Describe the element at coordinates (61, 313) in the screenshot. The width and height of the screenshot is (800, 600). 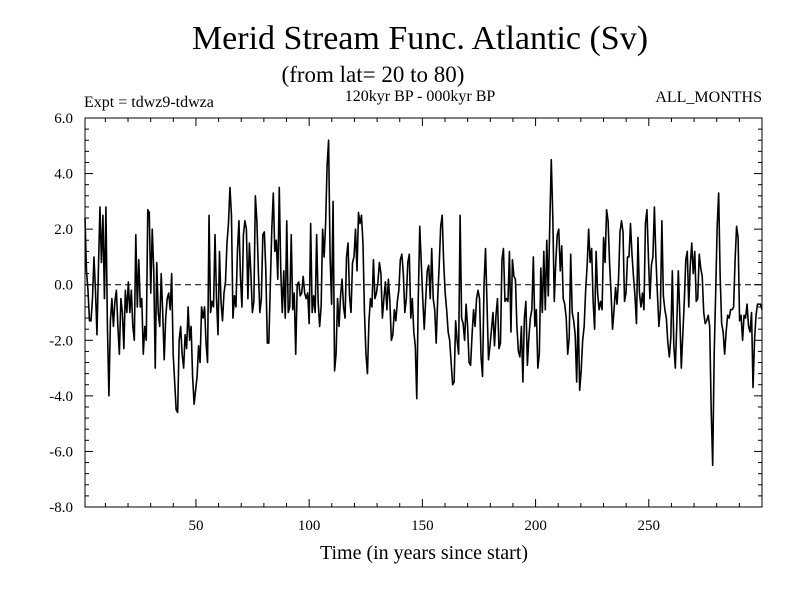
I see `y-axis-tick-labels: -8.0 -6.0 -4.0 -2.0 0.0 2.0 4.0 6.0` at that location.